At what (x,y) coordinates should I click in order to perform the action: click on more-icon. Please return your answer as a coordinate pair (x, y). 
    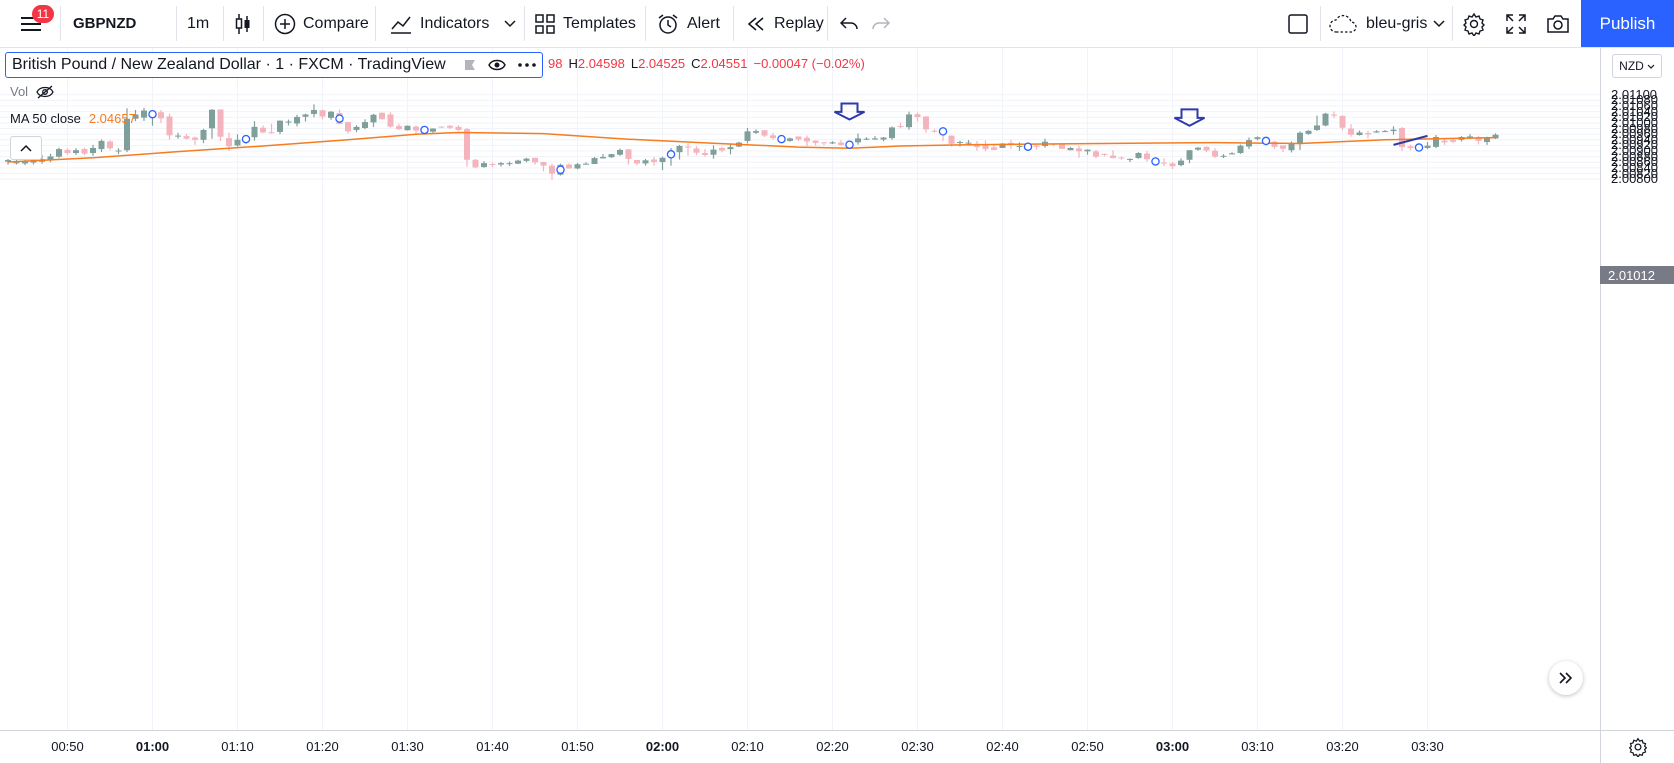
    Looking at the image, I should click on (526, 65).